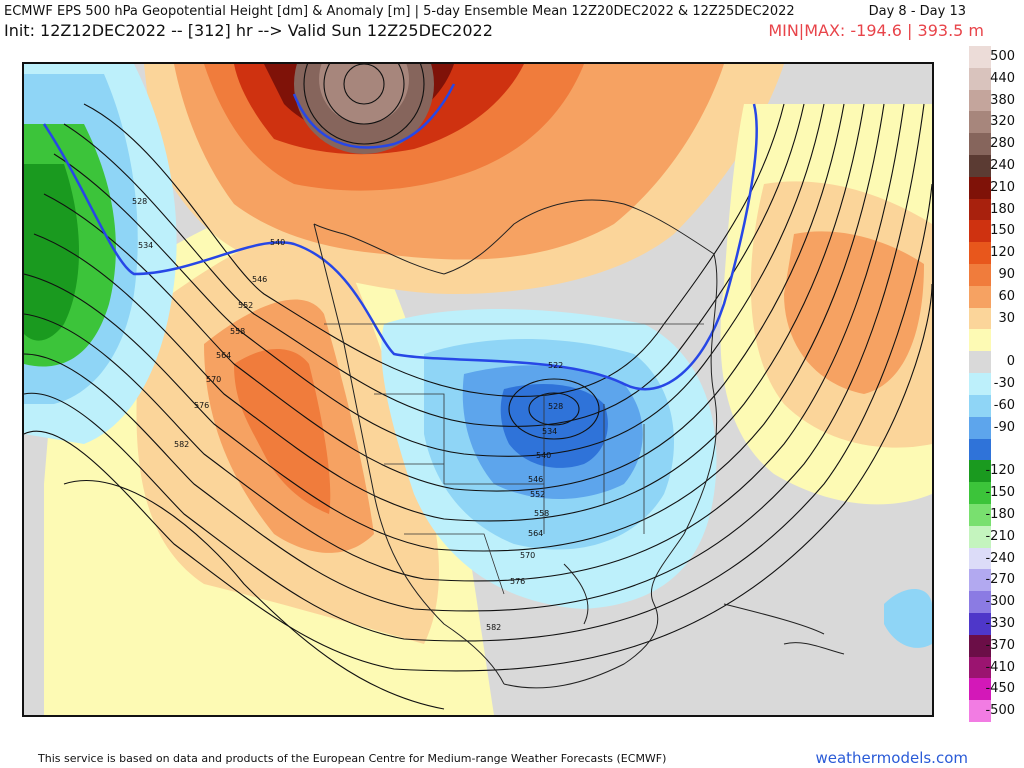 This screenshot has width=1024, height=768. I want to click on colorbar-label: 30, so click(1006, 318).